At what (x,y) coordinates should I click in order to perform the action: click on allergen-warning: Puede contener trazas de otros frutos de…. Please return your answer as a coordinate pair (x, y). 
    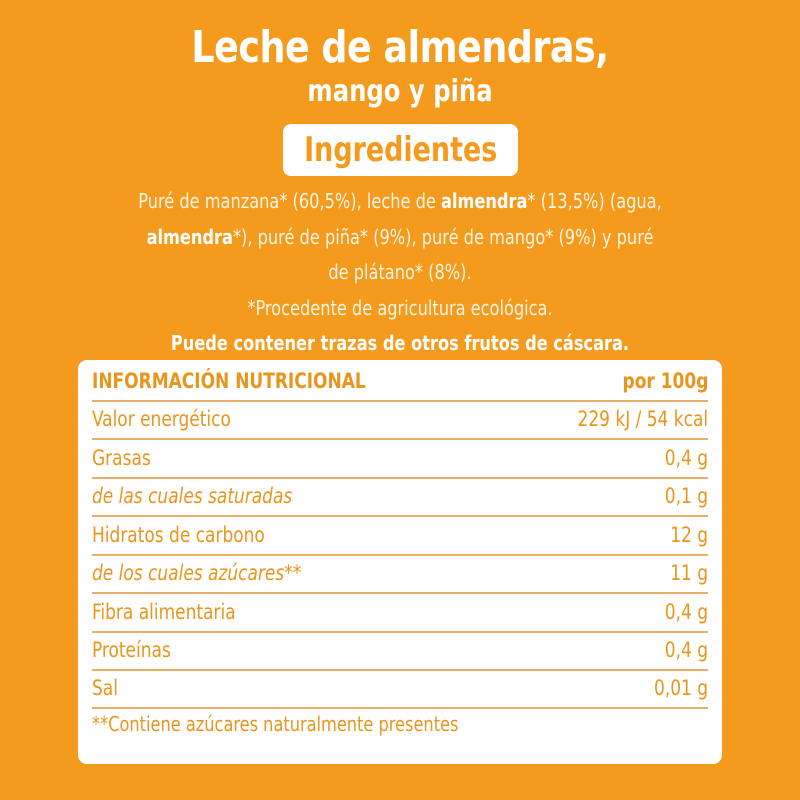
    Looking at the image, I should click on (400, 343).